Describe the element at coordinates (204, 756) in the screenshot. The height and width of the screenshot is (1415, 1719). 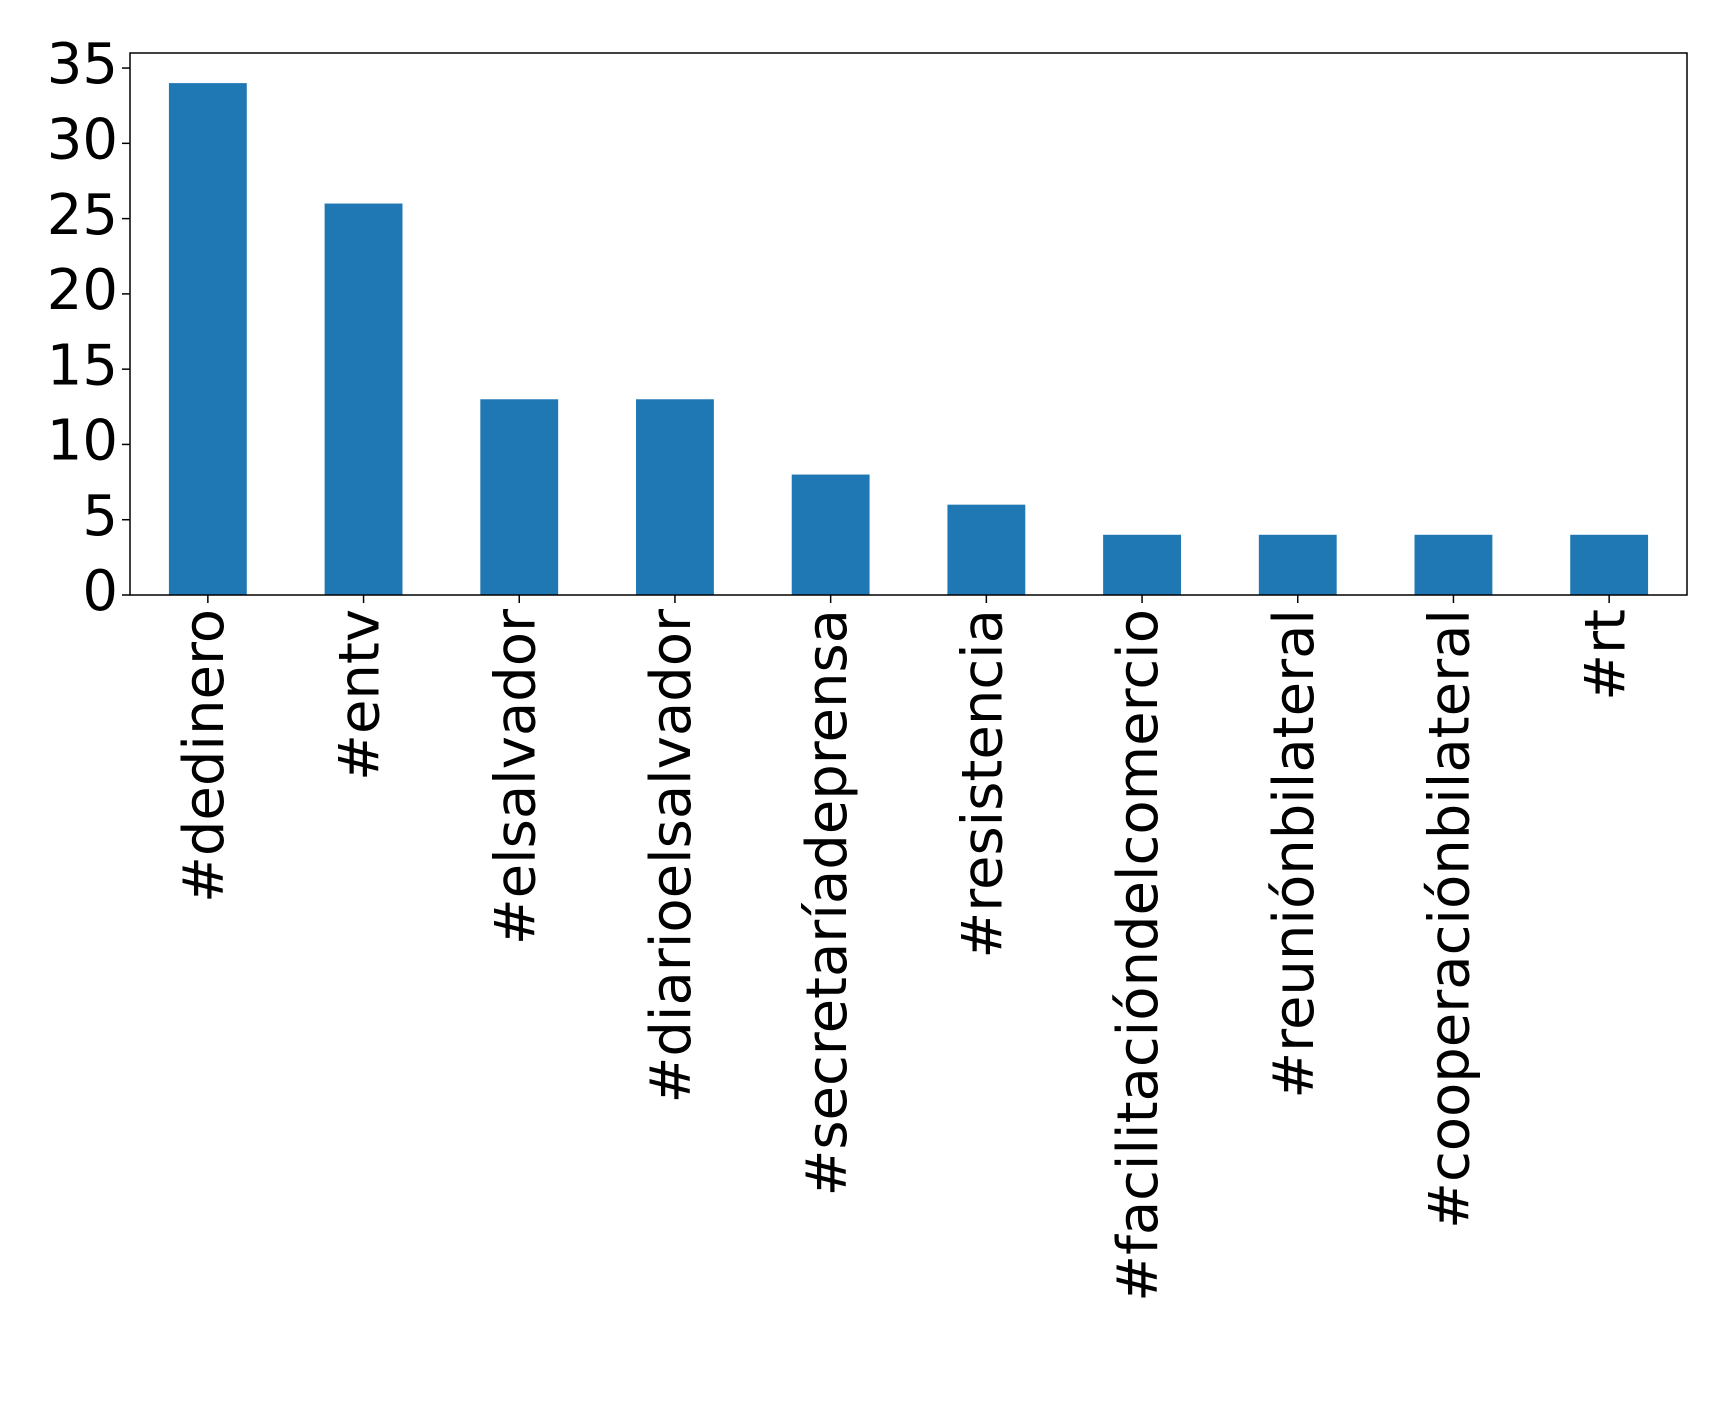
I see `x-tick-label: #dedinero` at that location.